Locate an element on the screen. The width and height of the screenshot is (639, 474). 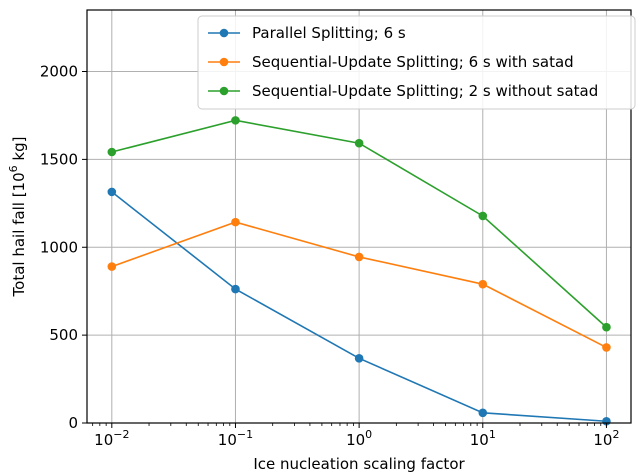
x-tick-label: 10⁰ is located at coordinates (359, 438).